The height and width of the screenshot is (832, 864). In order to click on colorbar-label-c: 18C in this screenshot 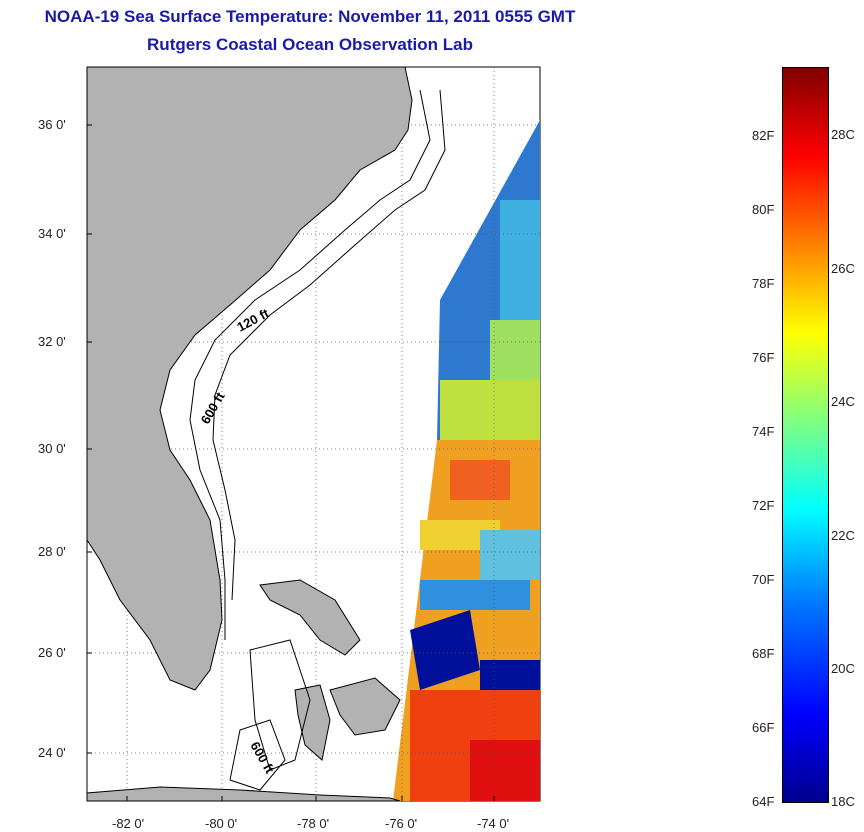, I will do `click(843, 801)`.